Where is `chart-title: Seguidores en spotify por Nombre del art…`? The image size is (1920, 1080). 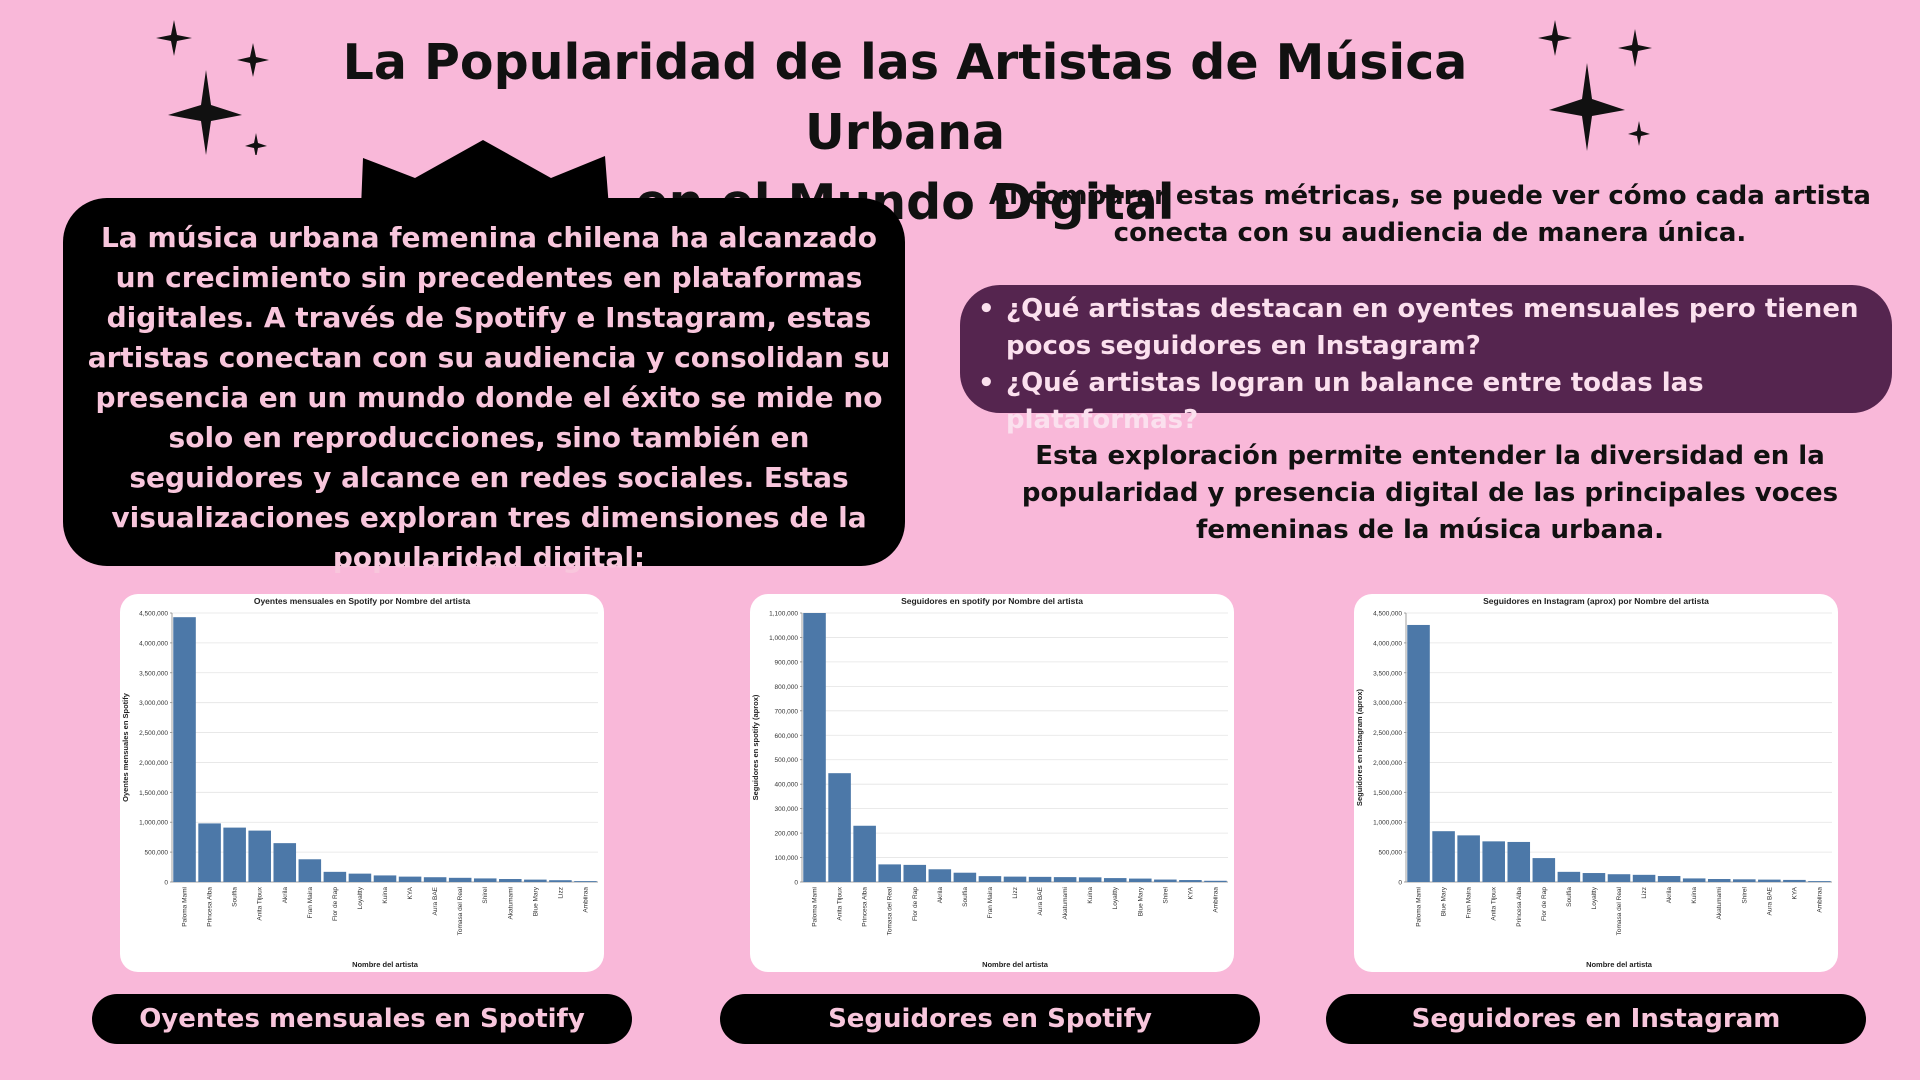
chart-title: Seguidores en spotify por Nombre del art… is located at coordinates (992, 601).